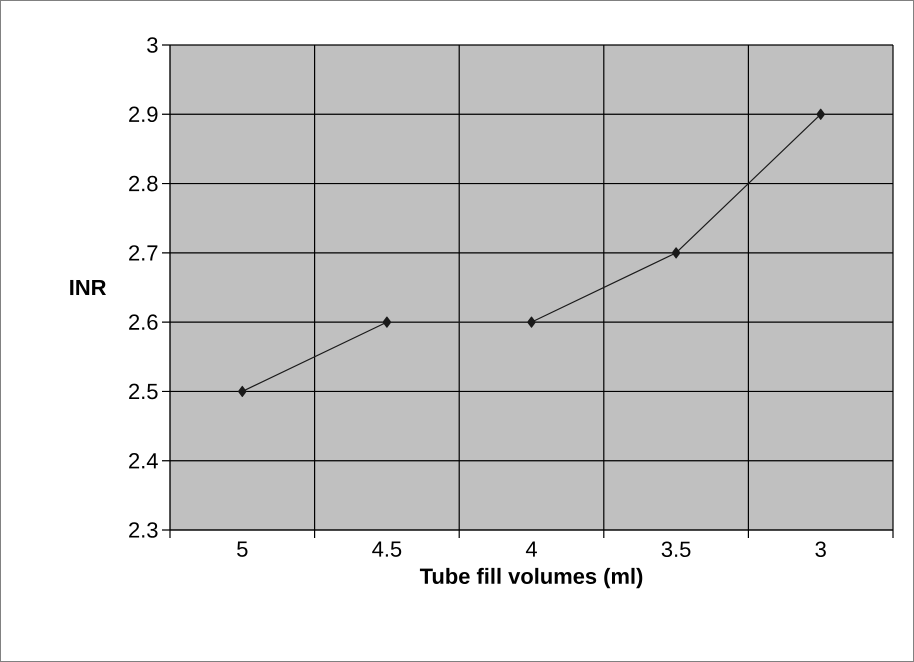  I want to click on y-tick-label: 2.4, so click(143, 460).